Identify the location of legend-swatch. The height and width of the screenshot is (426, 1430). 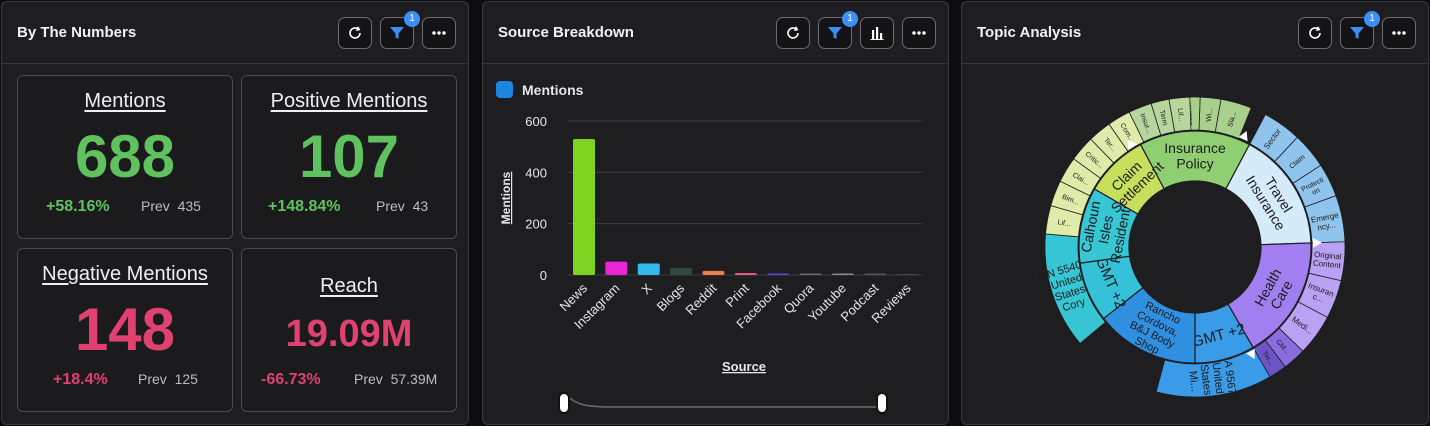
(504, 89).